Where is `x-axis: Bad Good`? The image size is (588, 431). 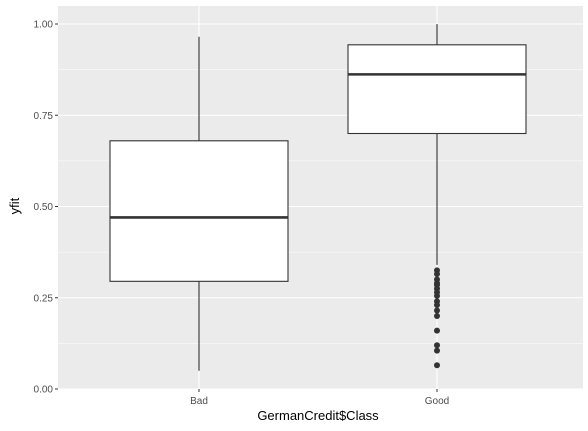
x-axis: Bad Good is located at coordinates (319, 398).